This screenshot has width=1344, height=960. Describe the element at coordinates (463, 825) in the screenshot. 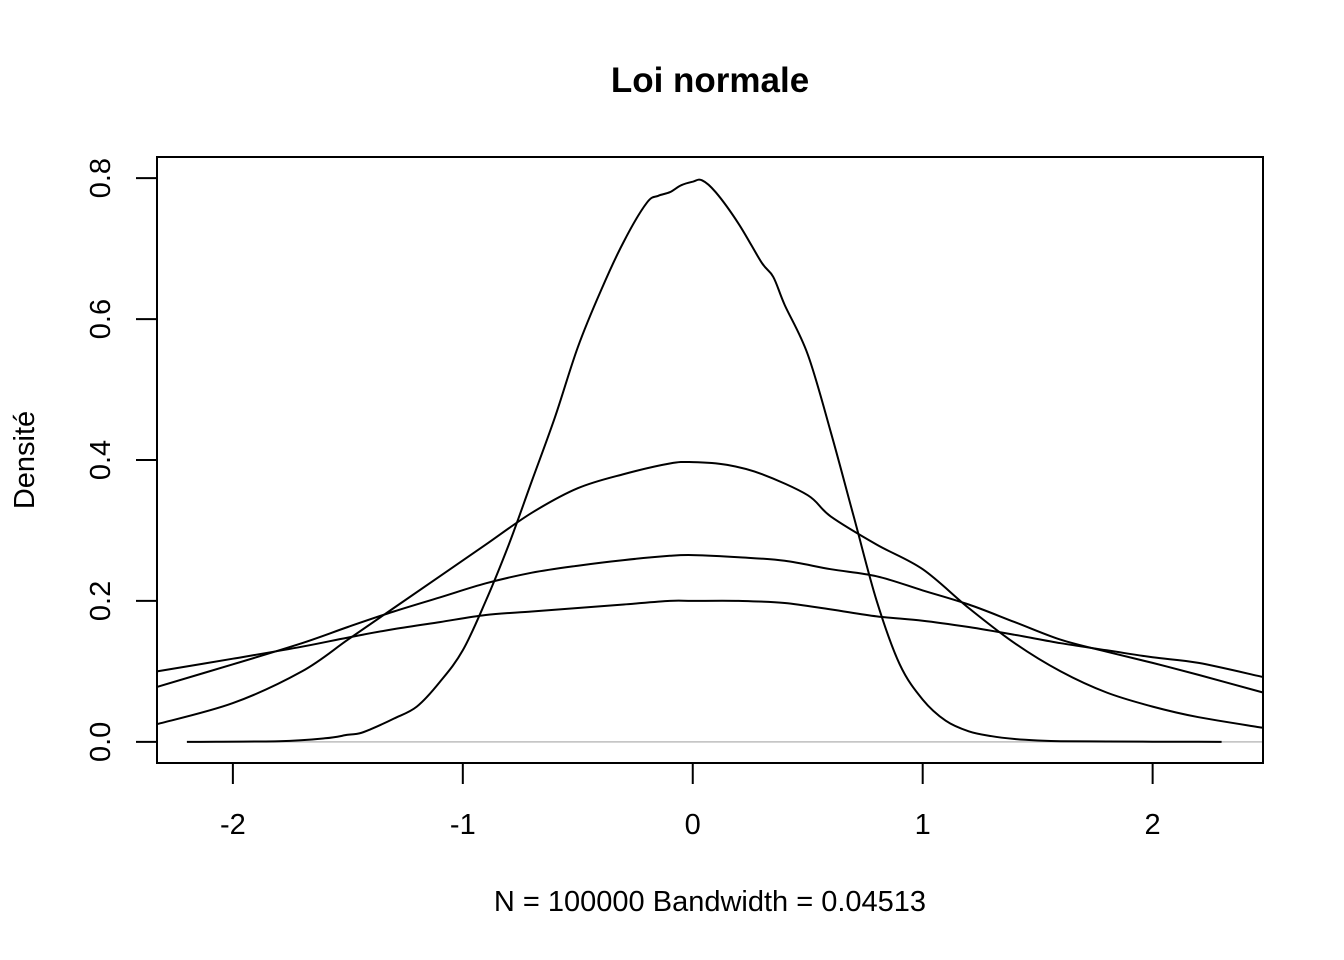

I see `x-tick-label-1: -1` at that location.